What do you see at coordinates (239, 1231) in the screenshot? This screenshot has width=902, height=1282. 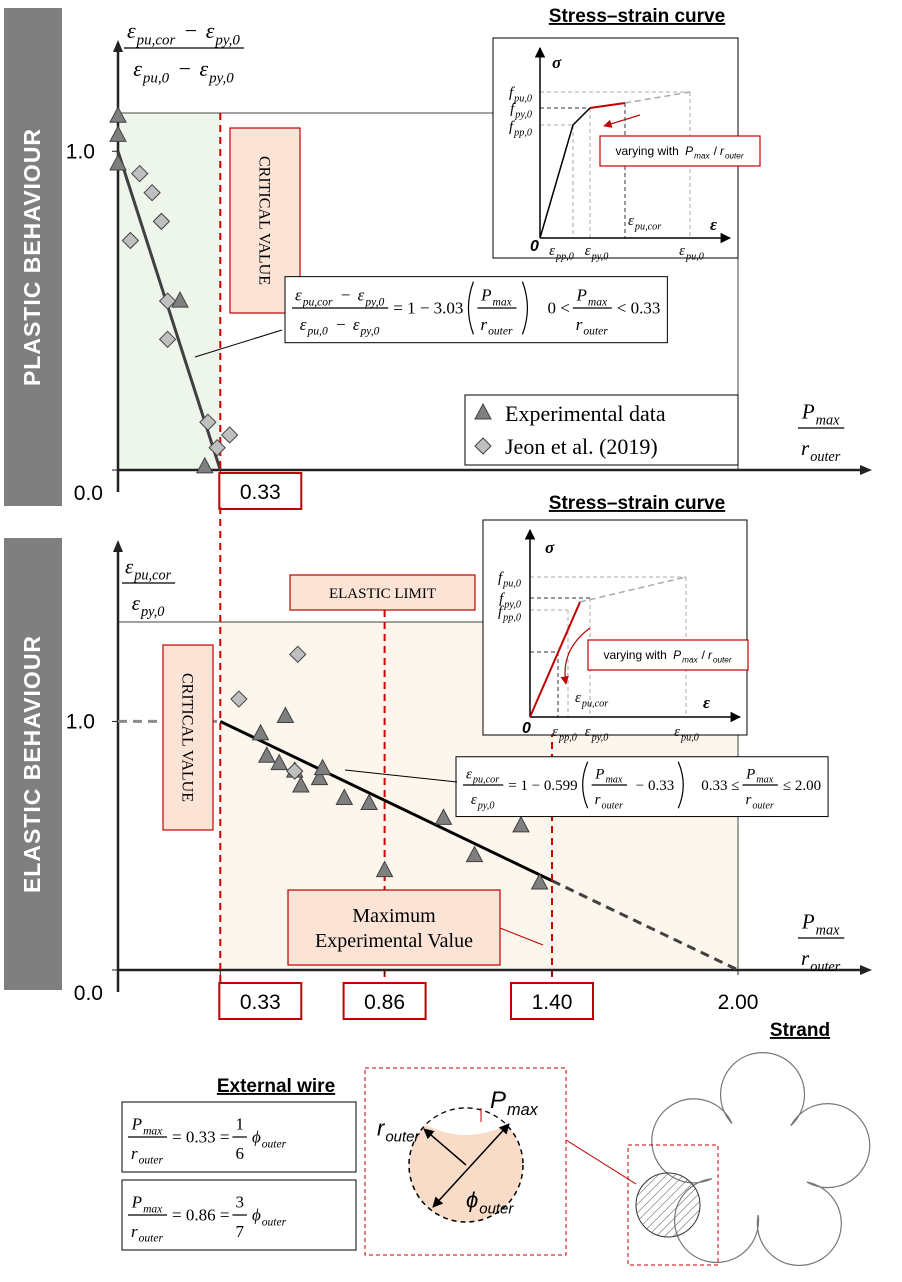 I see `denominator: 7` at bounding box center [239, 1231].